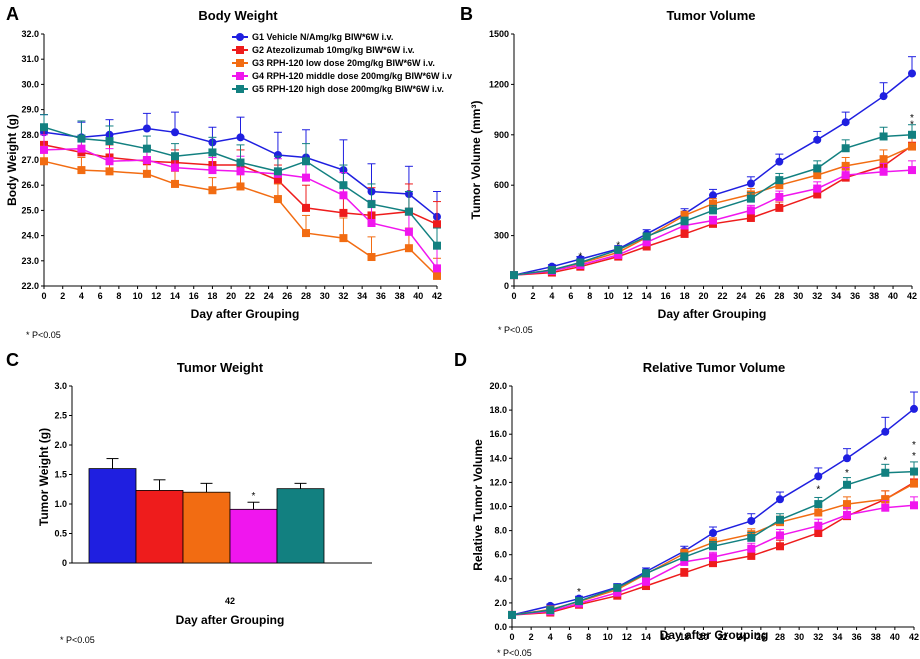  What do you see at coordinates (799, 637) in the screenshot?
I see `xtick-label-d: 30` at bounding box center [799, 637].